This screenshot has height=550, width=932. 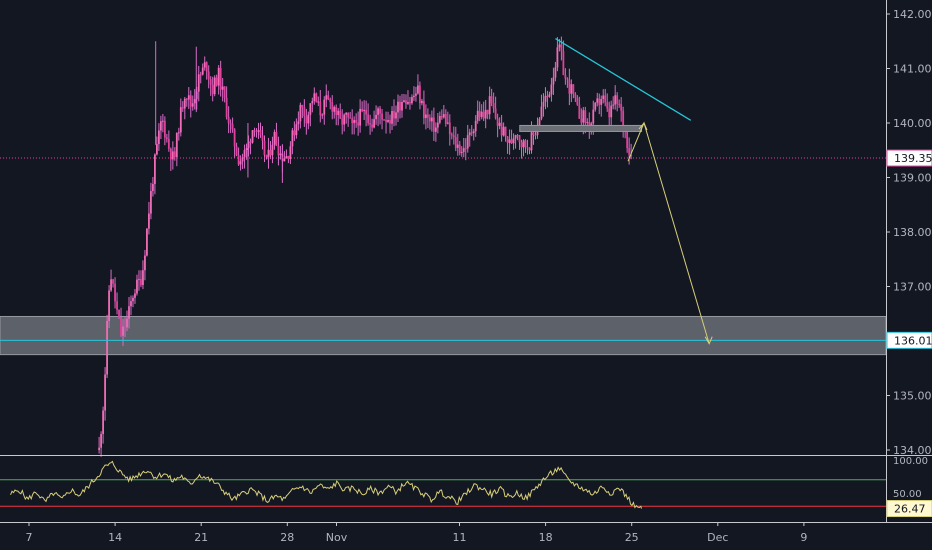 I want to click on descending-trendline, so click(x=623, y=79).